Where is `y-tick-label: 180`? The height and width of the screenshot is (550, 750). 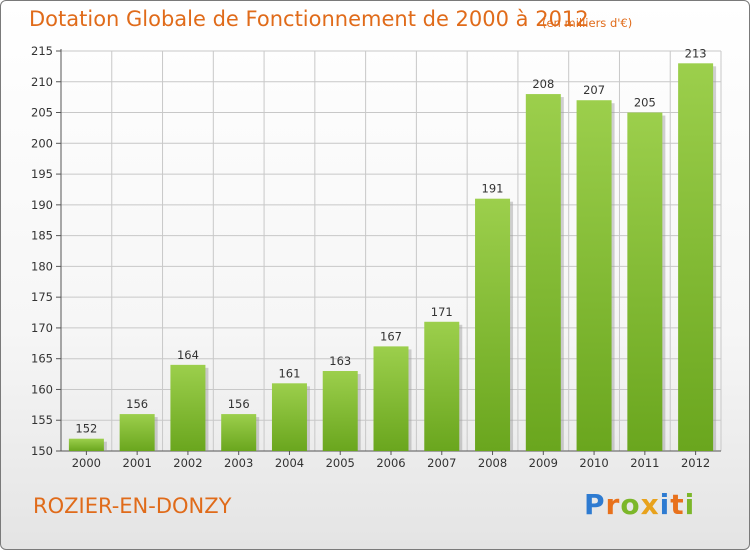 y-tick-label: 180 is located at coordinates (42, 266).